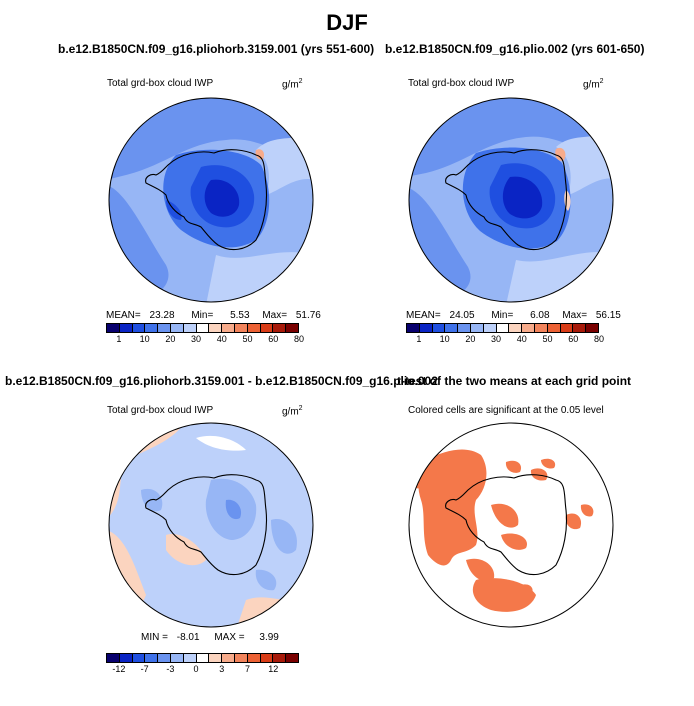  Describe the element at coordinates (240, 315) in the screenshot. I see `panel1-min-value: 5.53` at that location.